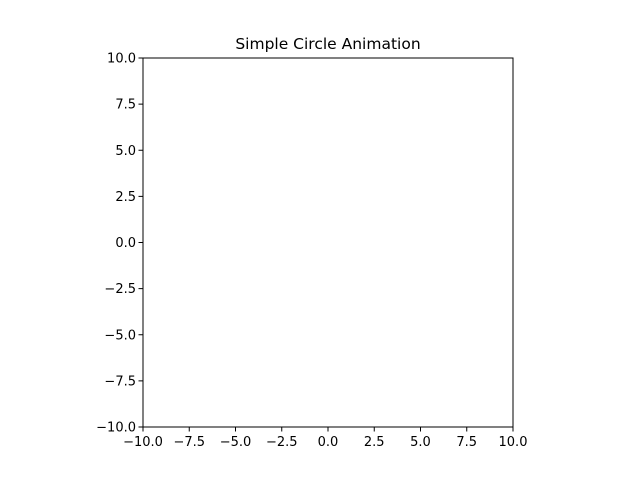  I want to click on y-axis: −10.0 −7.5 −5.0 −2.5 0.0 2.5 5.0 7.5 10.0, so click(119, 244).